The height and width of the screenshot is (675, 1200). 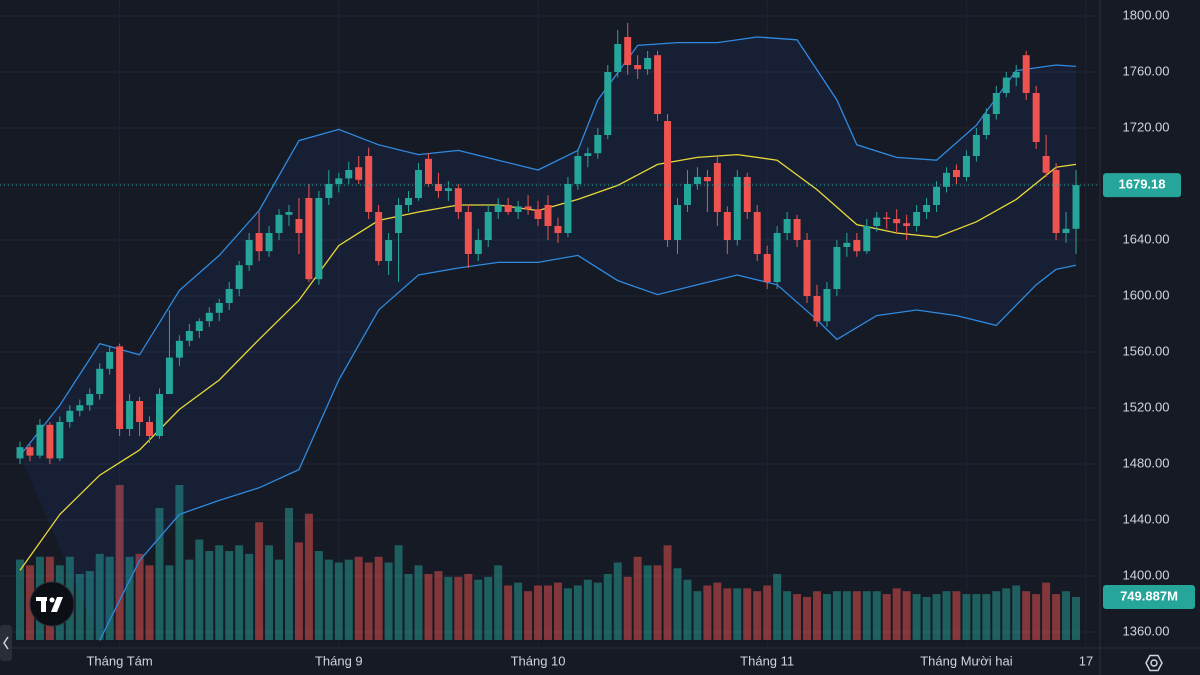 I want to click on y-tick-label: 1720.00, so click(x=1146, y=126).